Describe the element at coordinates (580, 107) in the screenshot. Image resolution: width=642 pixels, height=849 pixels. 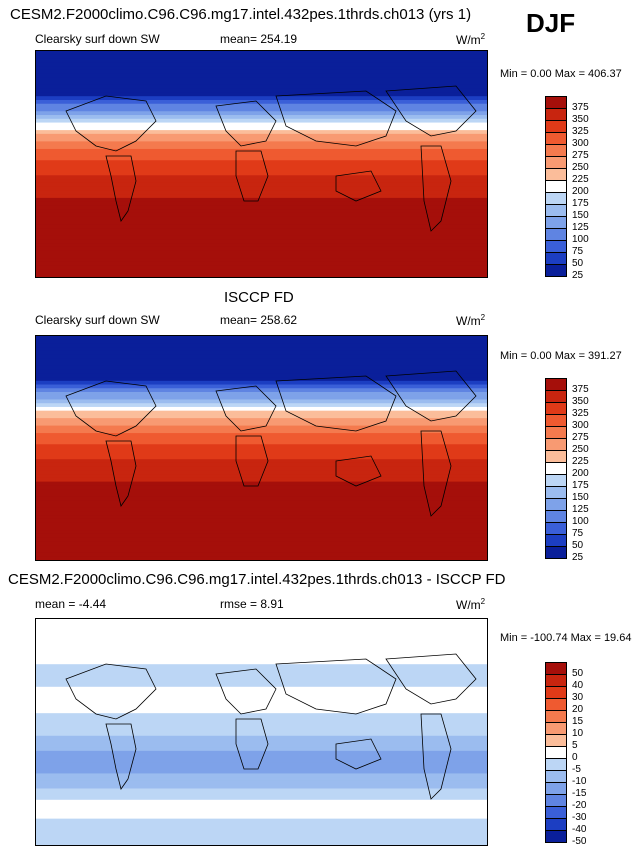
I see `colorbar-tick-label: 375` at that location.